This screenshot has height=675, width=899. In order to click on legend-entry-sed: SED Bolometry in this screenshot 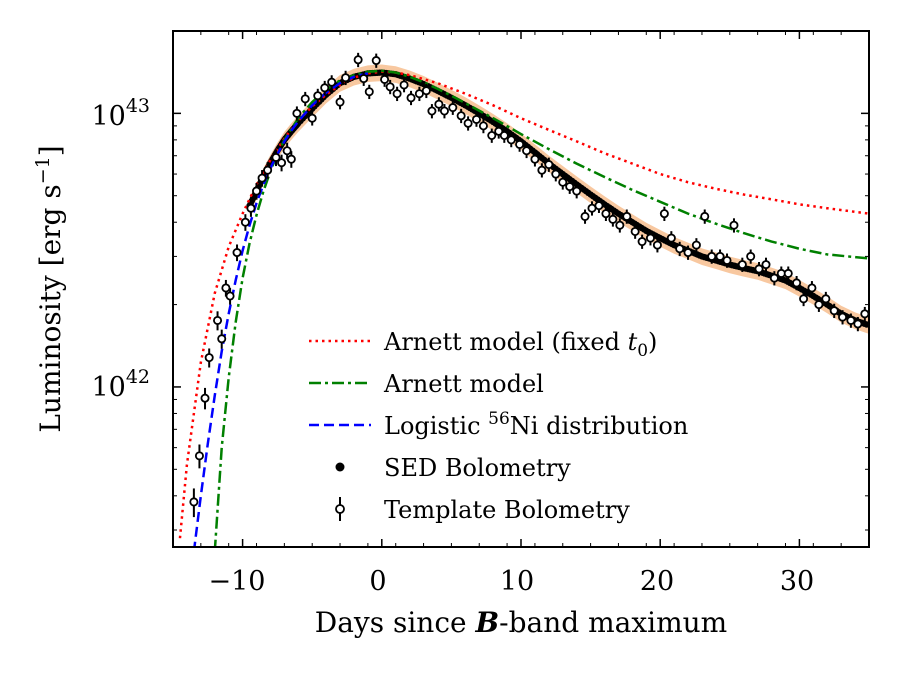, I will do `click(453, 468)`.